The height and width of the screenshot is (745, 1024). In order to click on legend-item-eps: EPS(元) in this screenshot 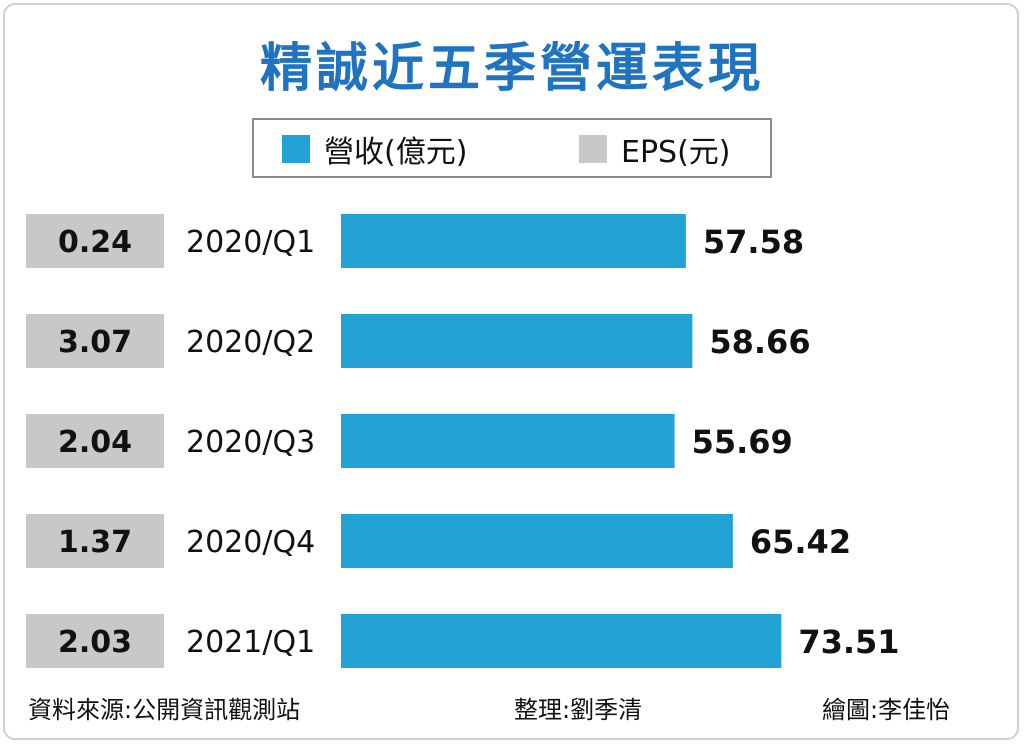, I will do `click(655, 150)`.